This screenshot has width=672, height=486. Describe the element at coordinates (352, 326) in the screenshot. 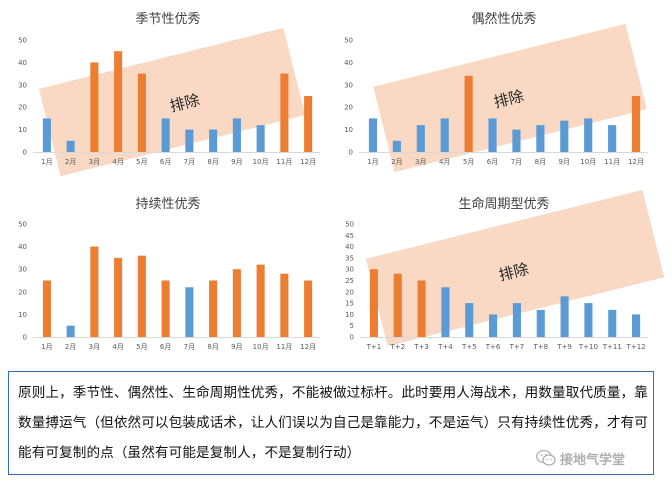

I see `y-tick-label: 5` at that location.